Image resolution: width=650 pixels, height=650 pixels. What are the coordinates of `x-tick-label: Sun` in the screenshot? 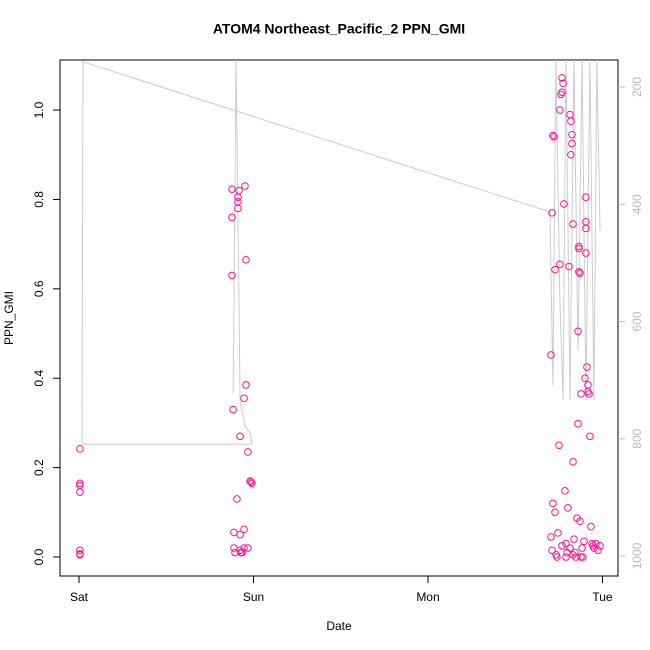 It's located at (253, 597).